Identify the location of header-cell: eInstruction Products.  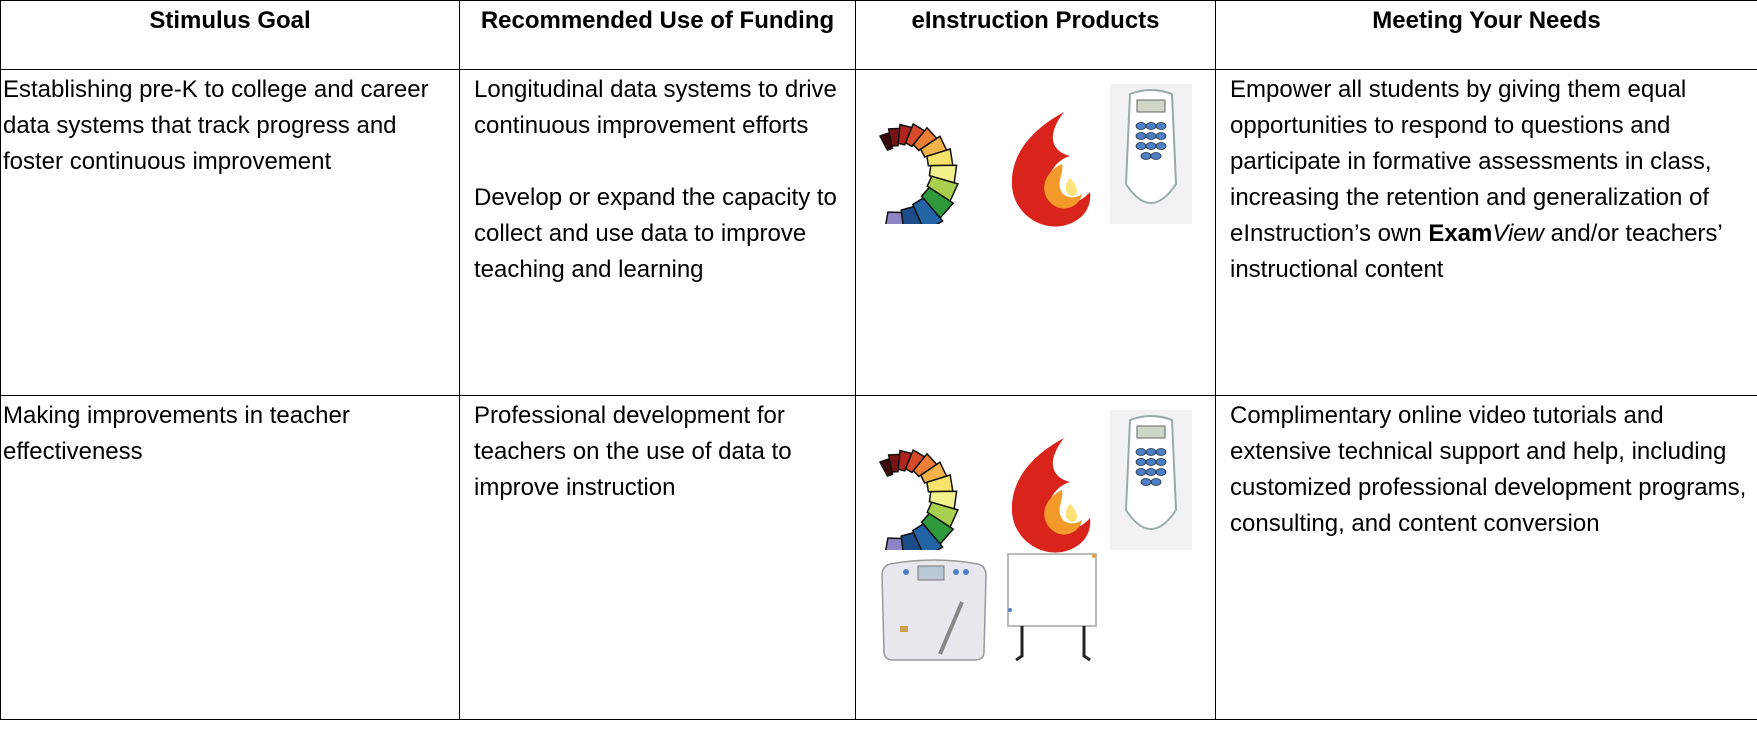
(1035, 35).